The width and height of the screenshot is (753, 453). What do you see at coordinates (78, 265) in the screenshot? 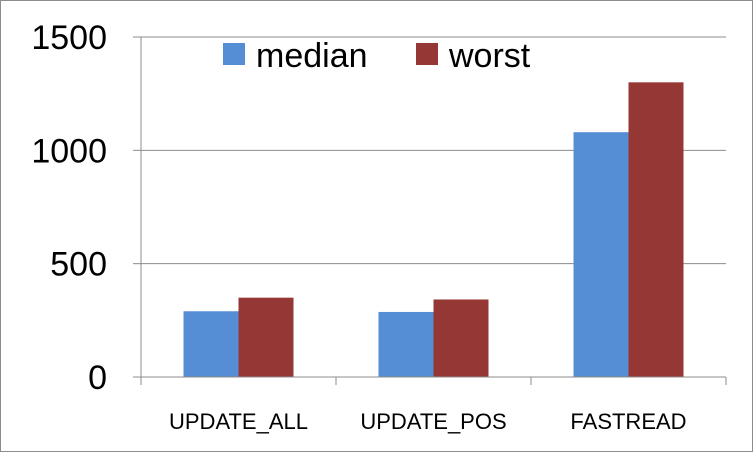
I see `y-tick-label: 500` at bounding box center [78, 265].